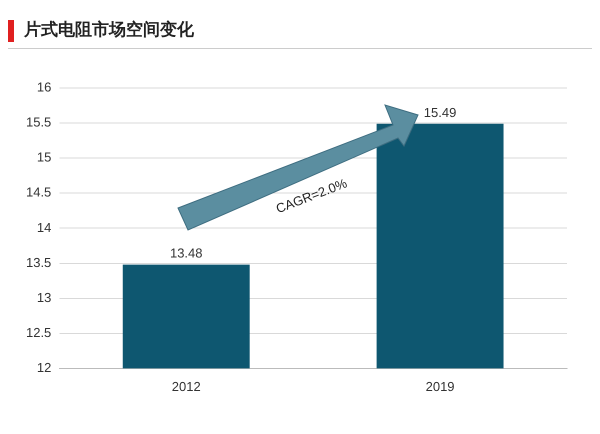  I want to click on data-label: 15.49, so click(440, 112).